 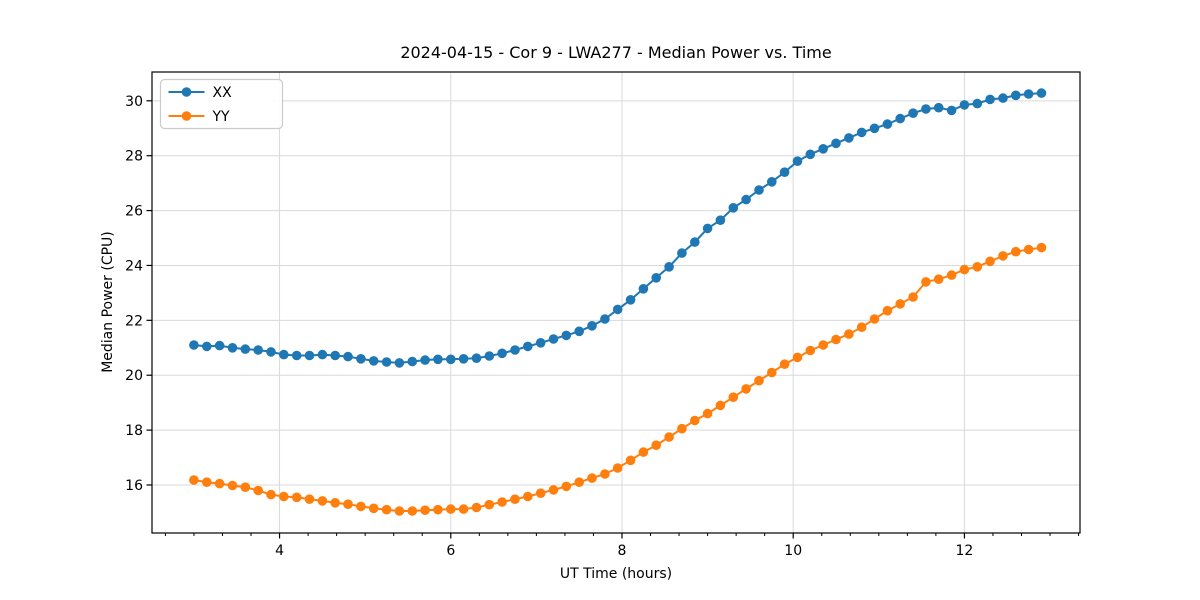 I want to click on legend-label: YY, so click(x=221, y=117).